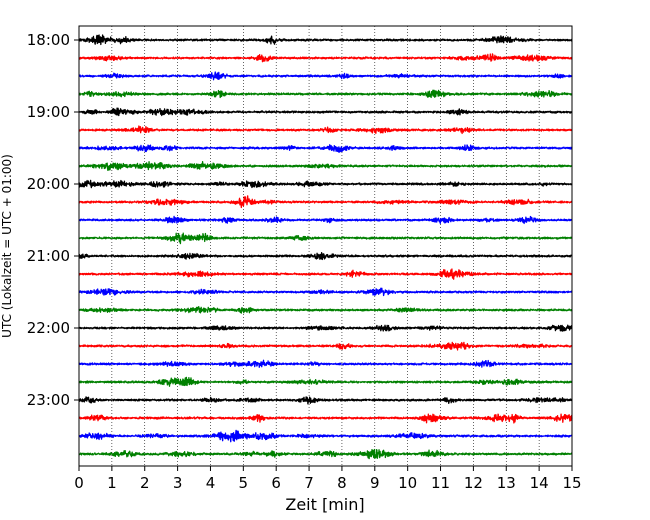 This screenshot has width=650, height=520. I want to click on x-tick-label: 4, so click(211, 483).